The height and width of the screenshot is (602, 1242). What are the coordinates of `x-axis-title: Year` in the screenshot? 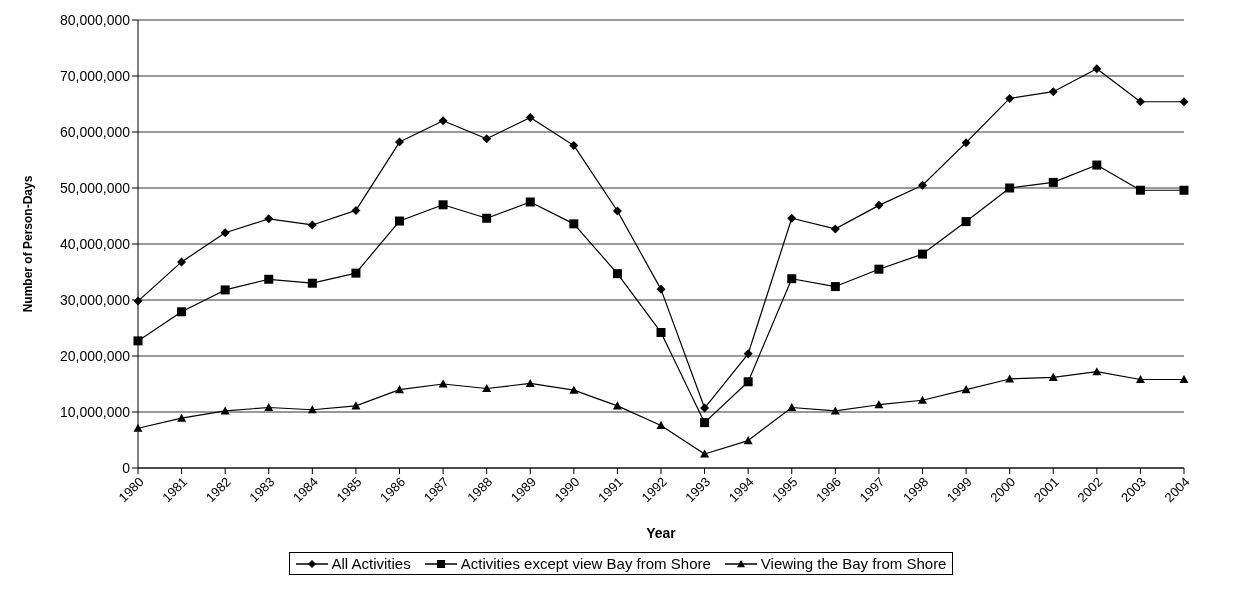 It's located at (661, 533).